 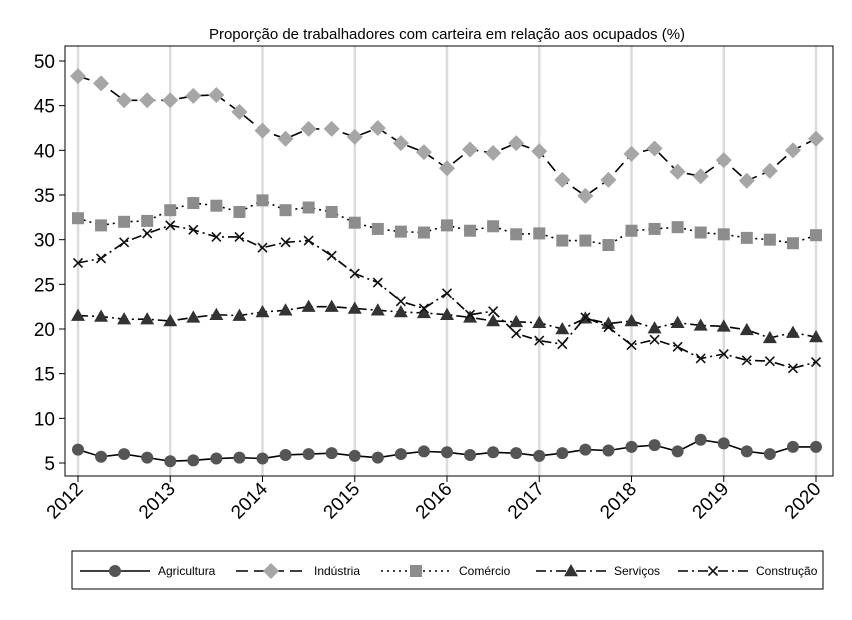 What do you see at coordinates (187, 571) in the screenshot?
I see `legend-label: Agricultura` at bounding box center [187, 571].